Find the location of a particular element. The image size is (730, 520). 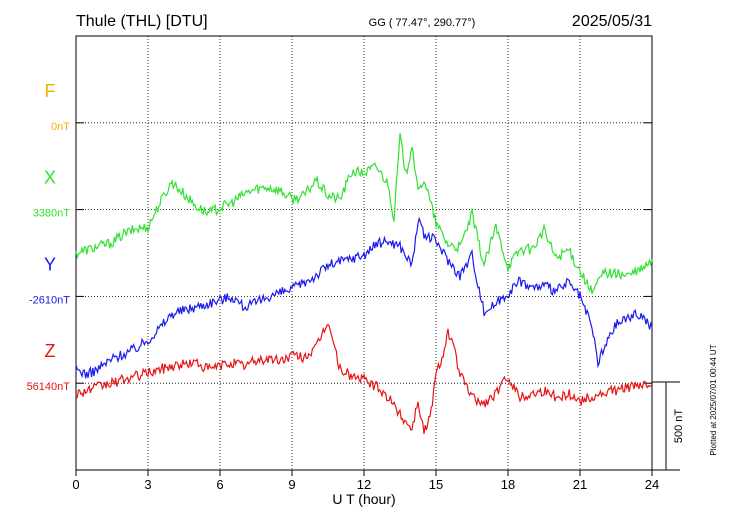

series-name-x: X is located at coordinates (50, 178).